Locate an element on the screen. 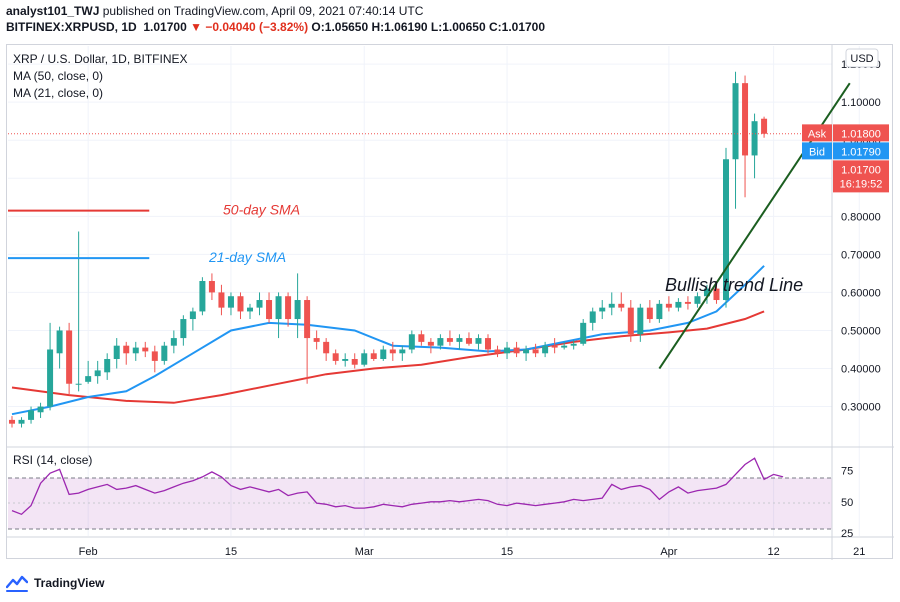  bid-label-box is located at coordinates (817, 151).